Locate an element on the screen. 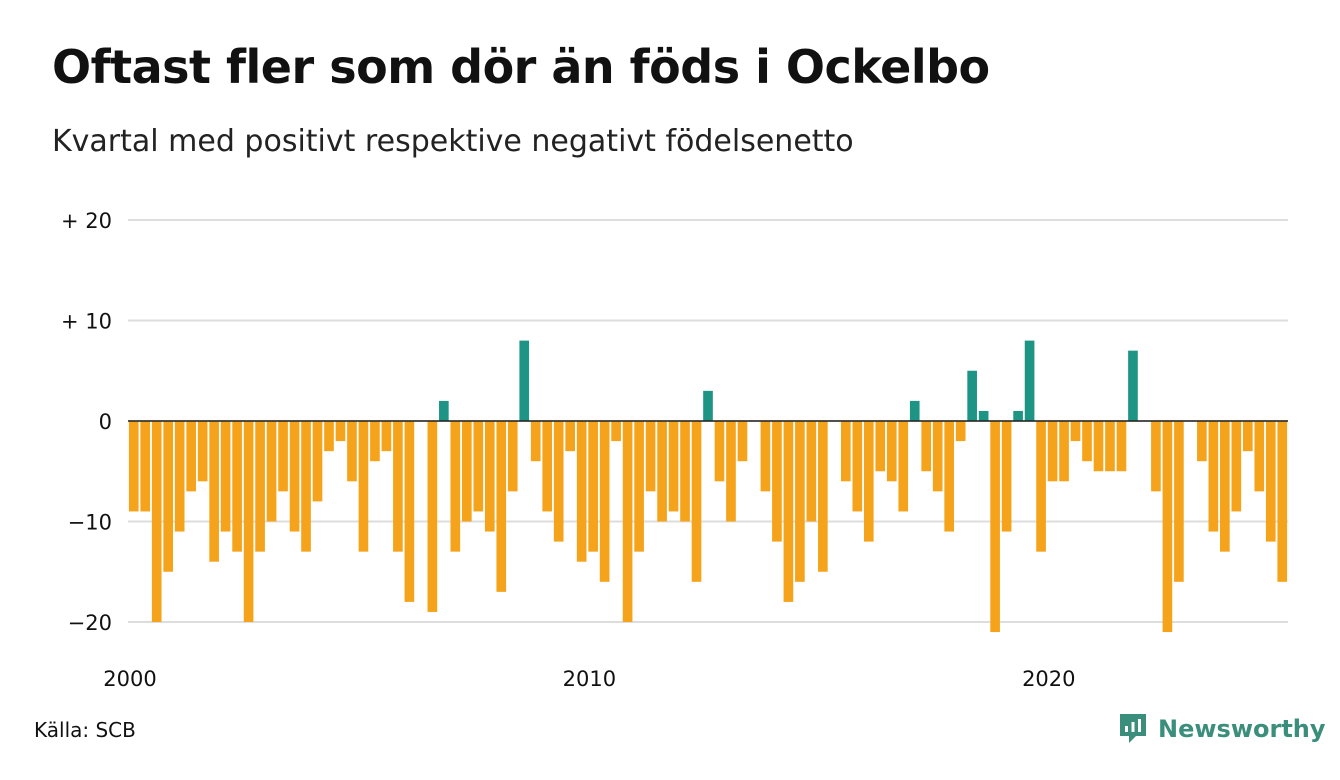 The height and width of the screenshot is (780, 1340). y-tick-label: + 10 is located at coordinates (86, 322).